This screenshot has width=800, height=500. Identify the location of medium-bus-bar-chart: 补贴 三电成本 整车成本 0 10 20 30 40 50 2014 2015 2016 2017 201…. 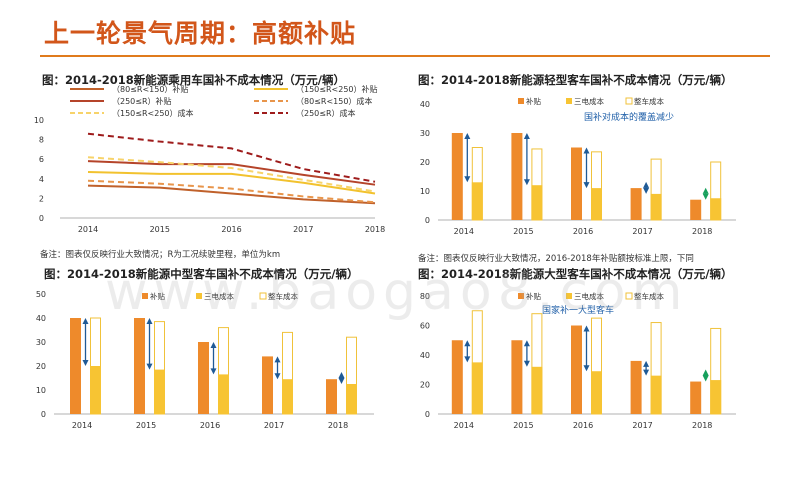
(205, 360).